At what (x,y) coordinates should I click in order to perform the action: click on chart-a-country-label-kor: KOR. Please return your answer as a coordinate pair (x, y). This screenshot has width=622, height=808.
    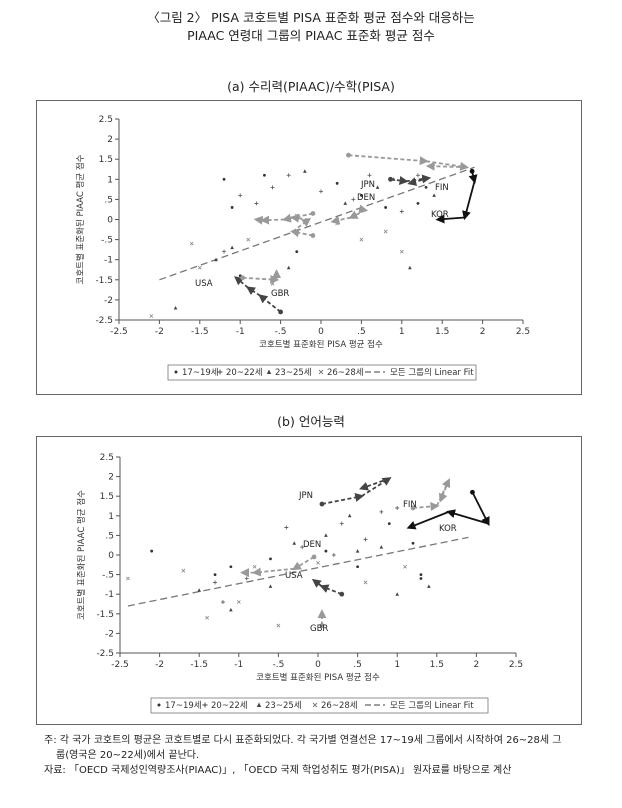
    Looking at the image, I should click on (440, 215).